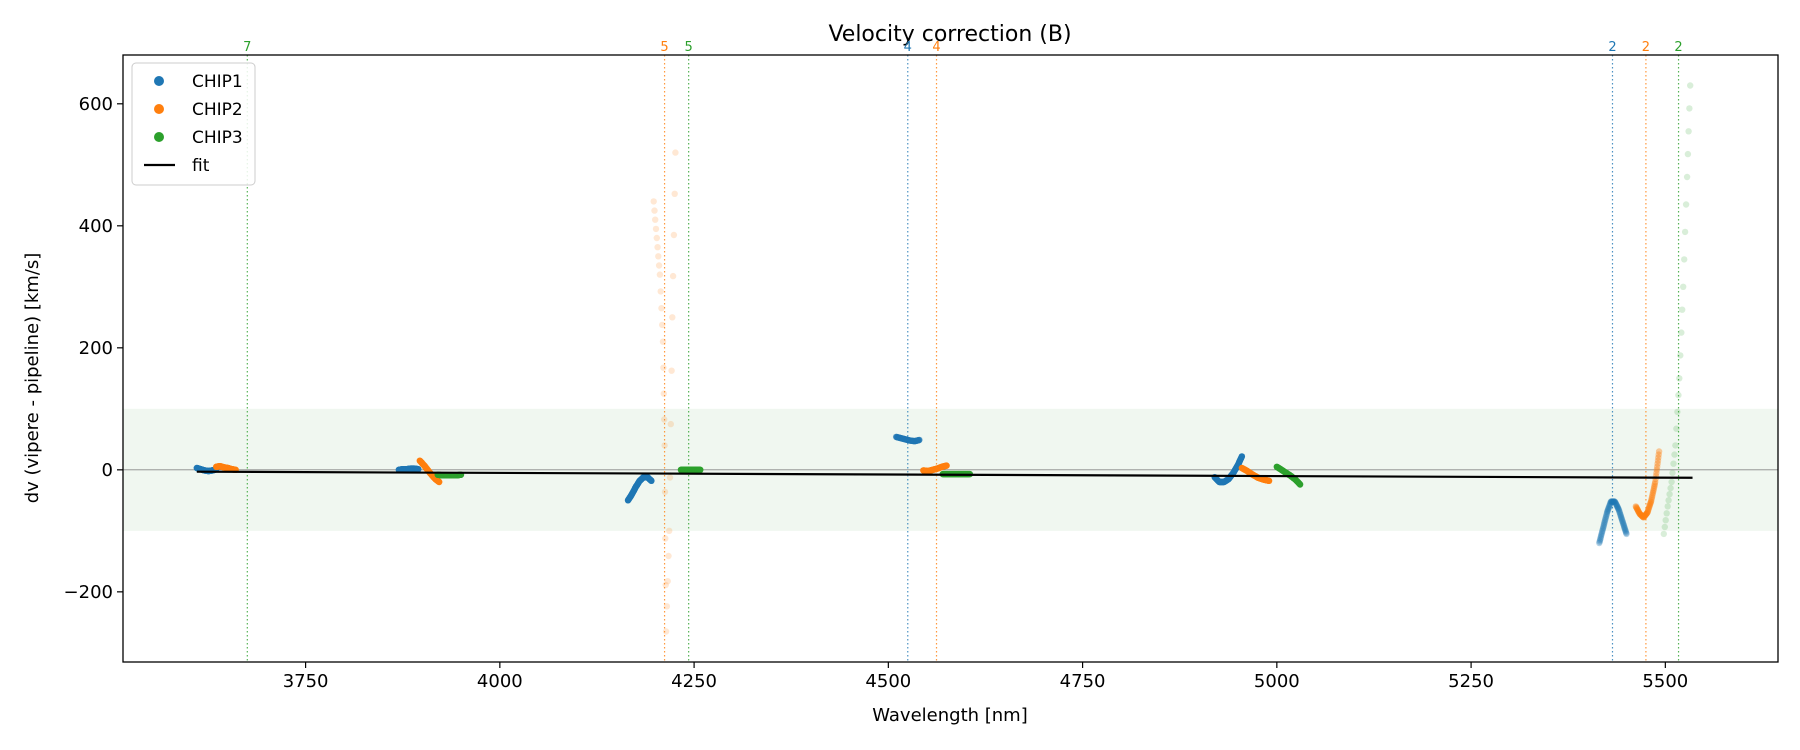 Image resolution: width=1800 pixels, height=750 pixels. Describe the element at coordinates (198, 110) in the screenshot. I see `legend-item-chip2: CHIP2` at that location.